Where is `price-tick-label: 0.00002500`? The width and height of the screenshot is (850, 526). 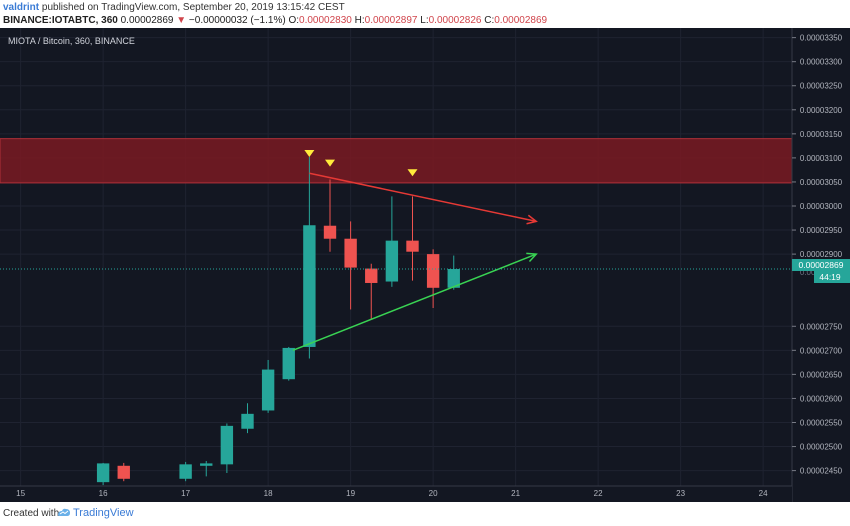 price-tick-label: 0.00002500 is located at coordinates (821, 447).